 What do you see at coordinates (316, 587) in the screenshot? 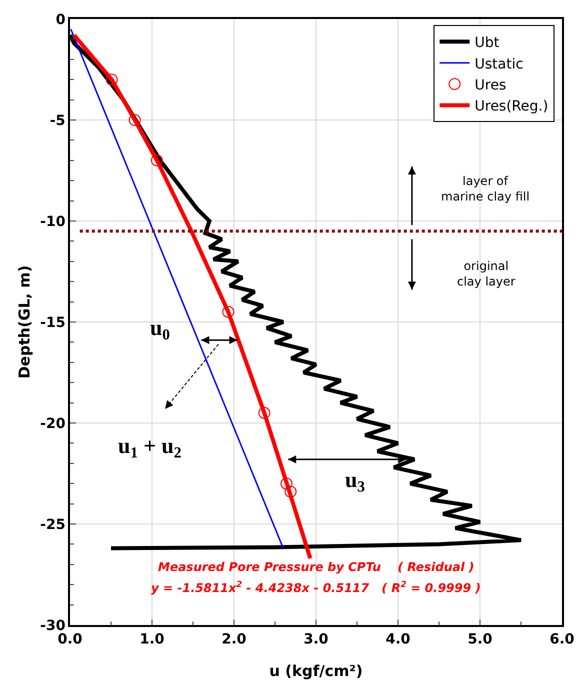
I see `annotation: y = -1.5811x$^{2}$ - 4.4238x - 0.5117 ( R$^{2}$ = 0.9999 )` at bounding box center [316, 587].